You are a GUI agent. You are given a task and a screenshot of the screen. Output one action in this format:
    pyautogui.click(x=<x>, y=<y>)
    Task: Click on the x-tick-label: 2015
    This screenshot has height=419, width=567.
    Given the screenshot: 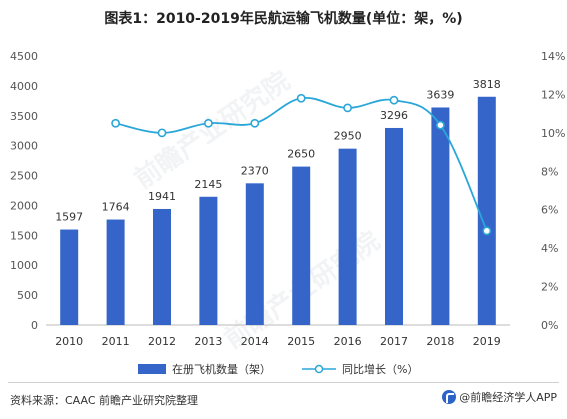 What is the action you would take?
    pyautogui.click(x=301, y=341)
    